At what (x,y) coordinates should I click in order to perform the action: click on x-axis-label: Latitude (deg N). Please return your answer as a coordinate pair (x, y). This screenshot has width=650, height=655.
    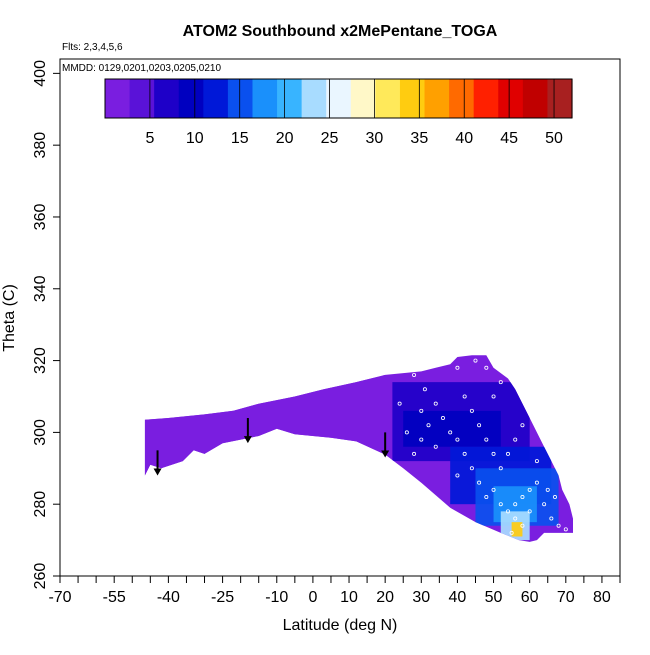
    Looking at the image, I should click on (340, 625).